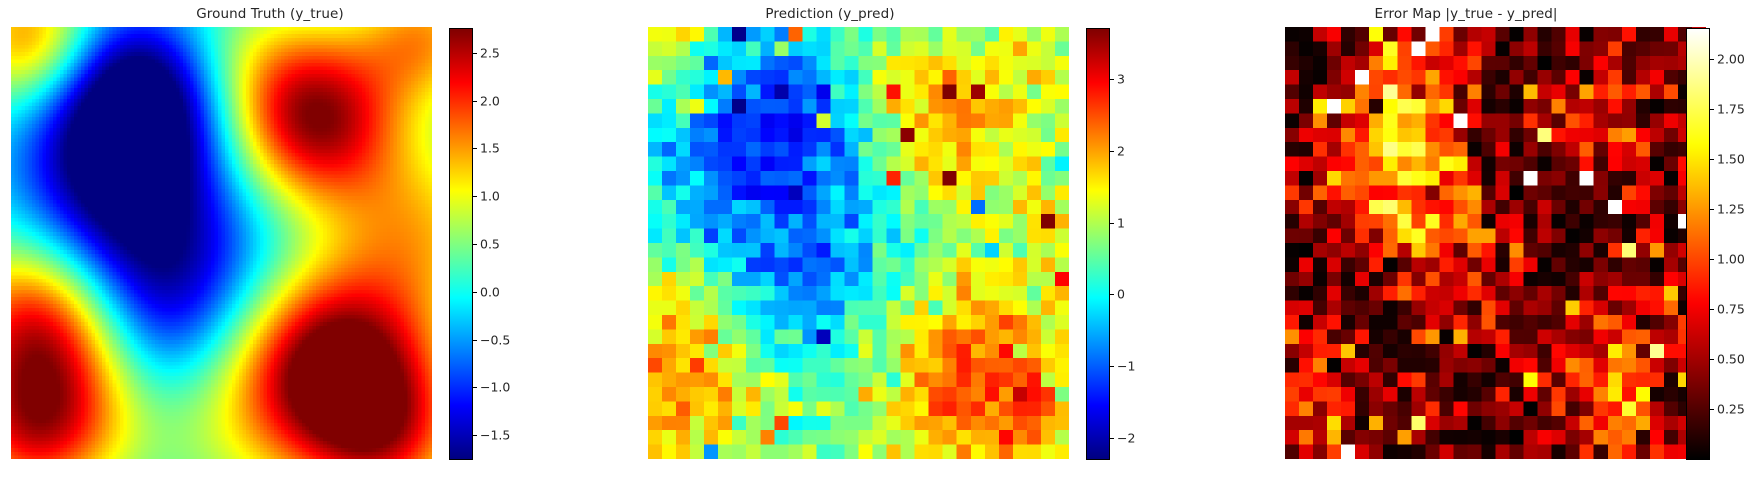 The width and height of the screenshot is (1762, 504). What do you see at coordinates (1731, 209) in the screenshot?
I see `colorbar-tick-label: 1.25` at bounding box center [1731, 209].